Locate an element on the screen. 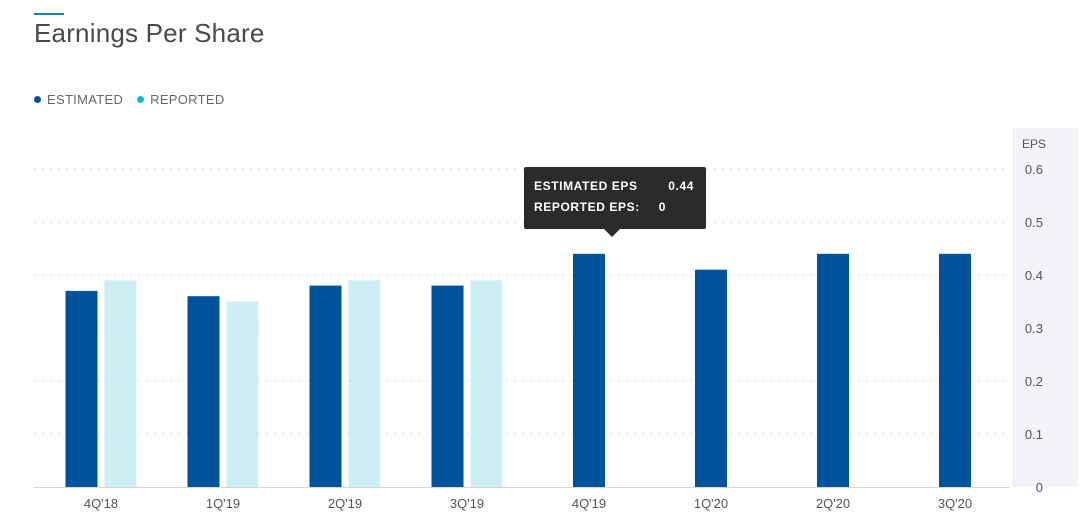 This screenshot has height=518, width=1090. x-tick-label: 1Q'20 is located at coordinates (711, 503).